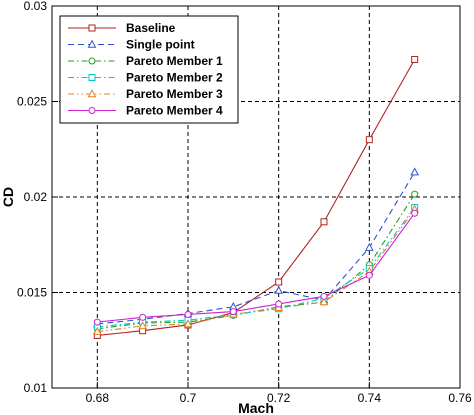 This screenshot has width=474, height=415. What do you see at coordinates (122, 28) in the screenshot?
I see `legend-entry: Baseline` at bounding box center [122, 28].